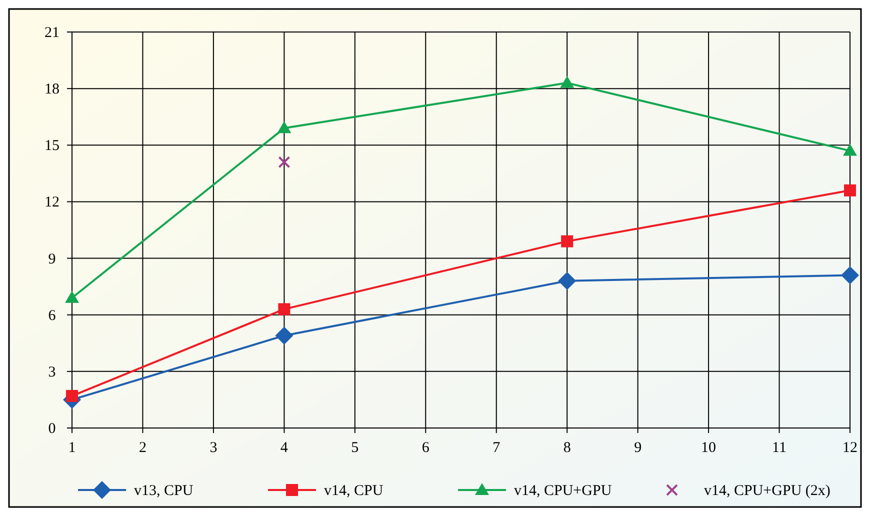 The image size is (870, 517). I want to click on y-tick-label: 12, so click(52, 202).